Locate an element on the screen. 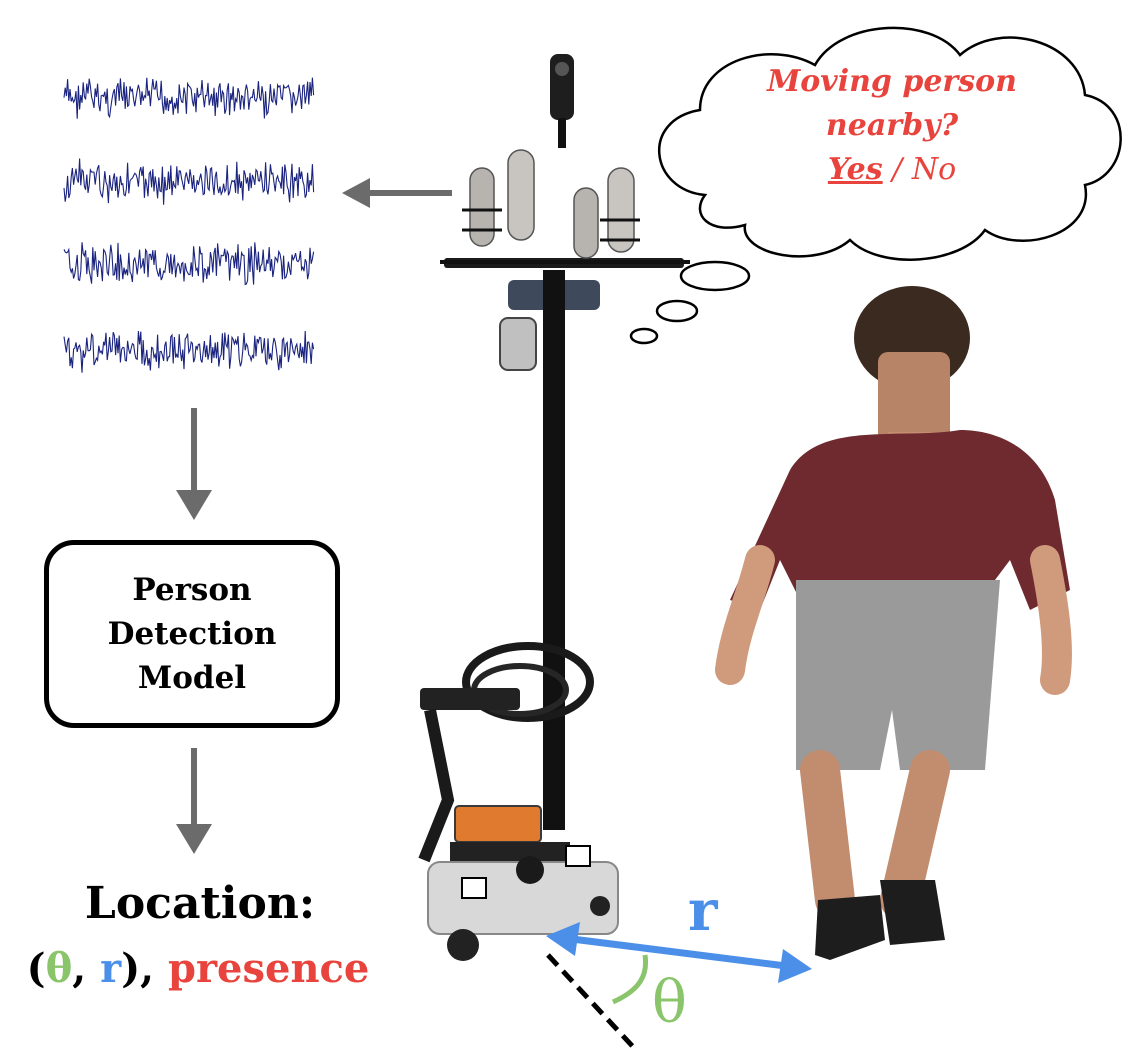 This screenshot has width=1142, height=1062. answer-yes: Yes is located at coordinates (855, 169).